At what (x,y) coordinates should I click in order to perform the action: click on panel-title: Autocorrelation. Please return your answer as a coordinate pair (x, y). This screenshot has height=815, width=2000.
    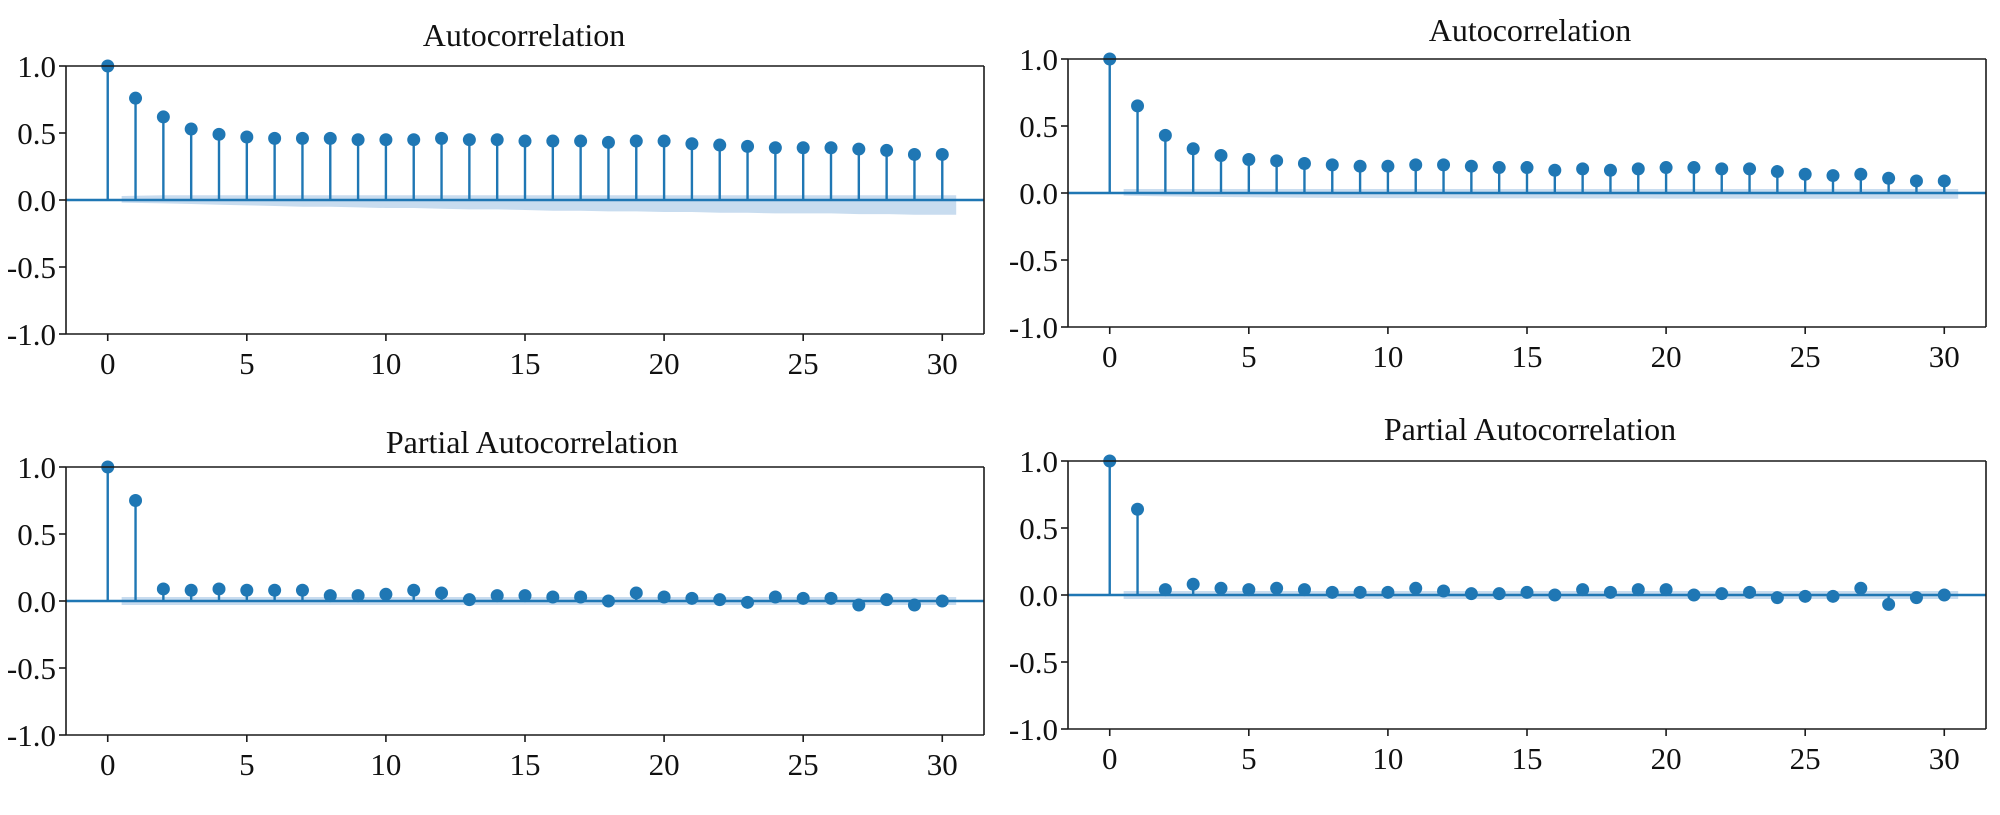
    Looking at the image, I should click on (524, 35).